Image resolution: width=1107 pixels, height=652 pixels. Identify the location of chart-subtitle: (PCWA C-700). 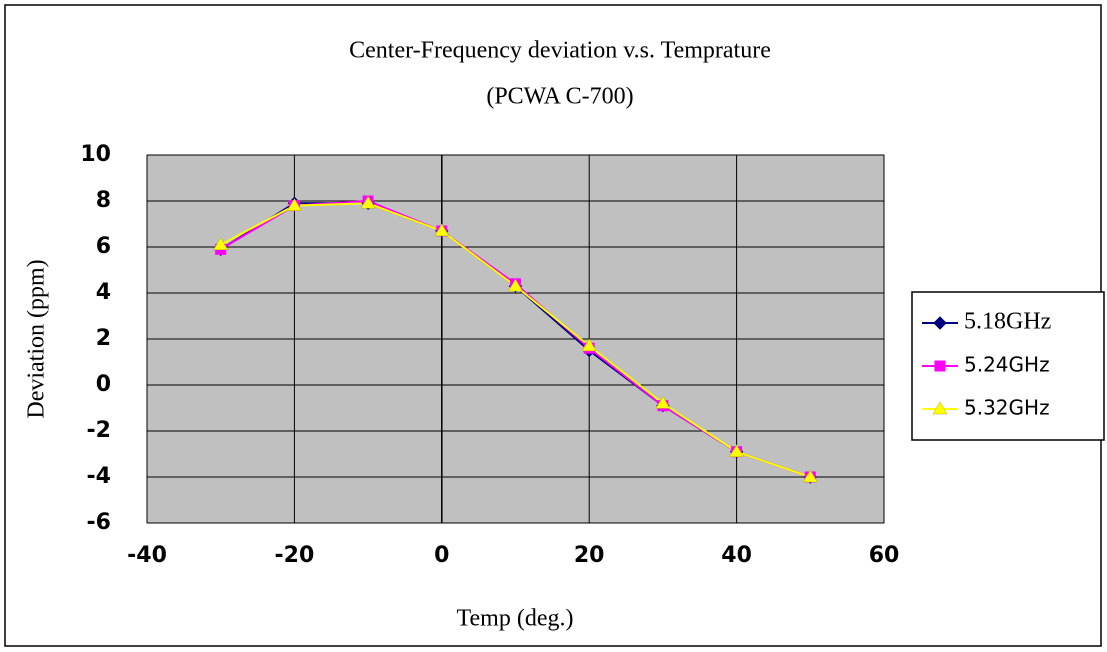
(559, 97).